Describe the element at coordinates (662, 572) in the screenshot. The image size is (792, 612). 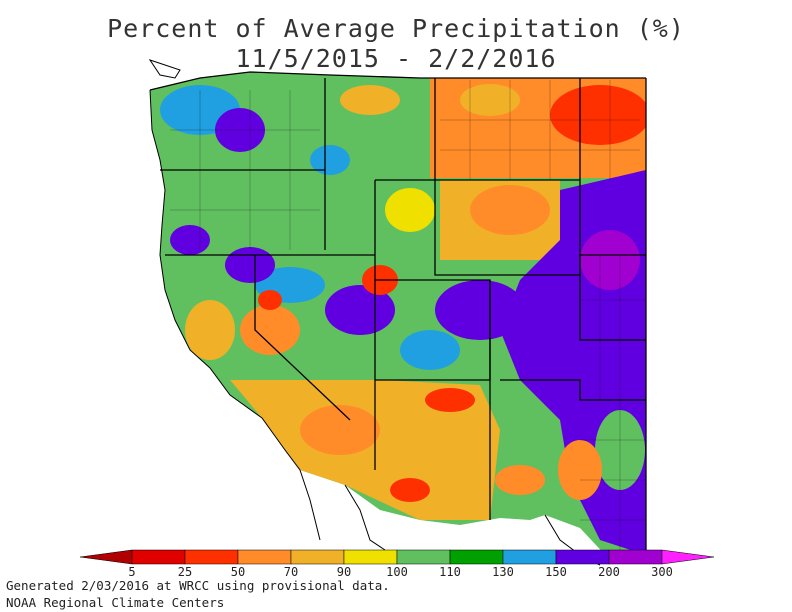
I see `legend-tick-label: 300` at that location.